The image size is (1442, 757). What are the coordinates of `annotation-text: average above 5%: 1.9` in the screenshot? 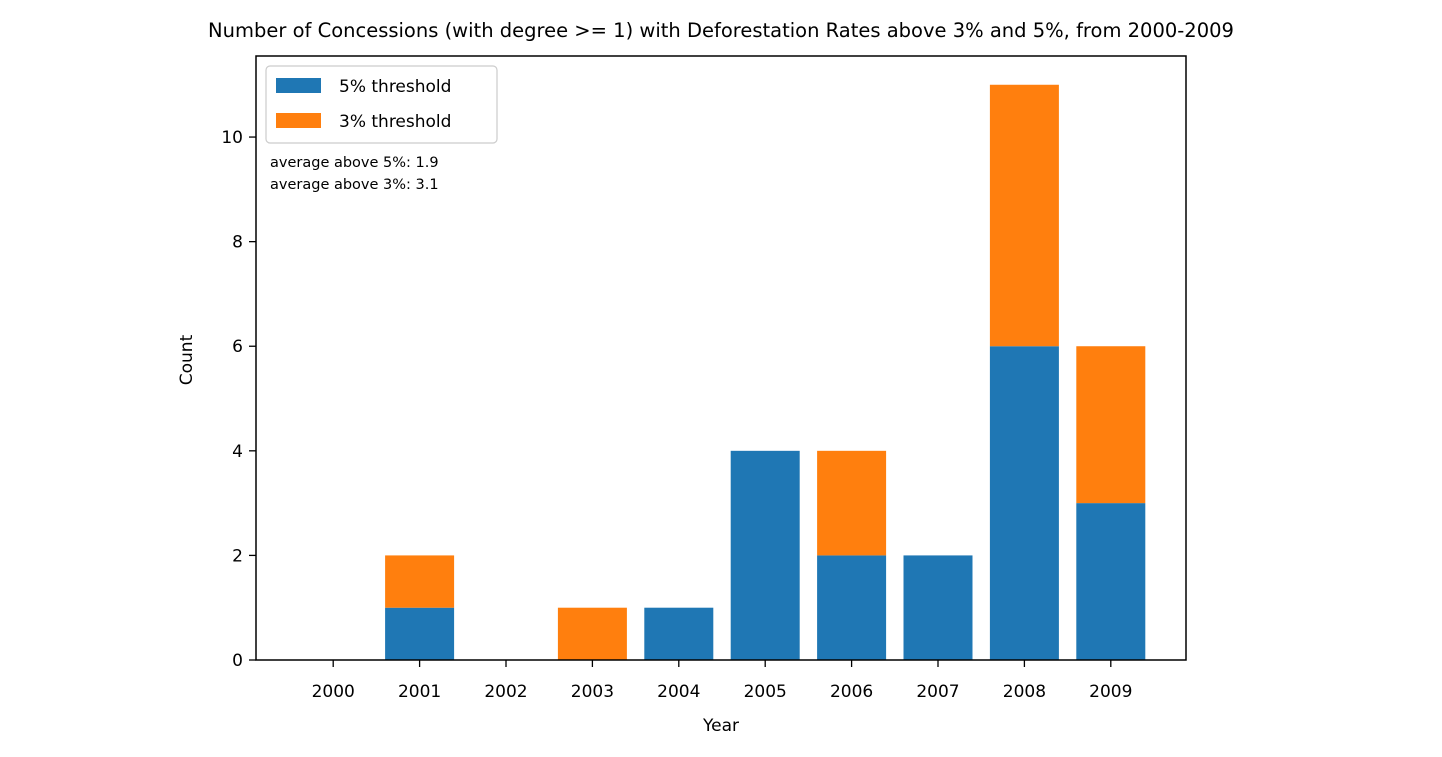 It's located at (354, 163).